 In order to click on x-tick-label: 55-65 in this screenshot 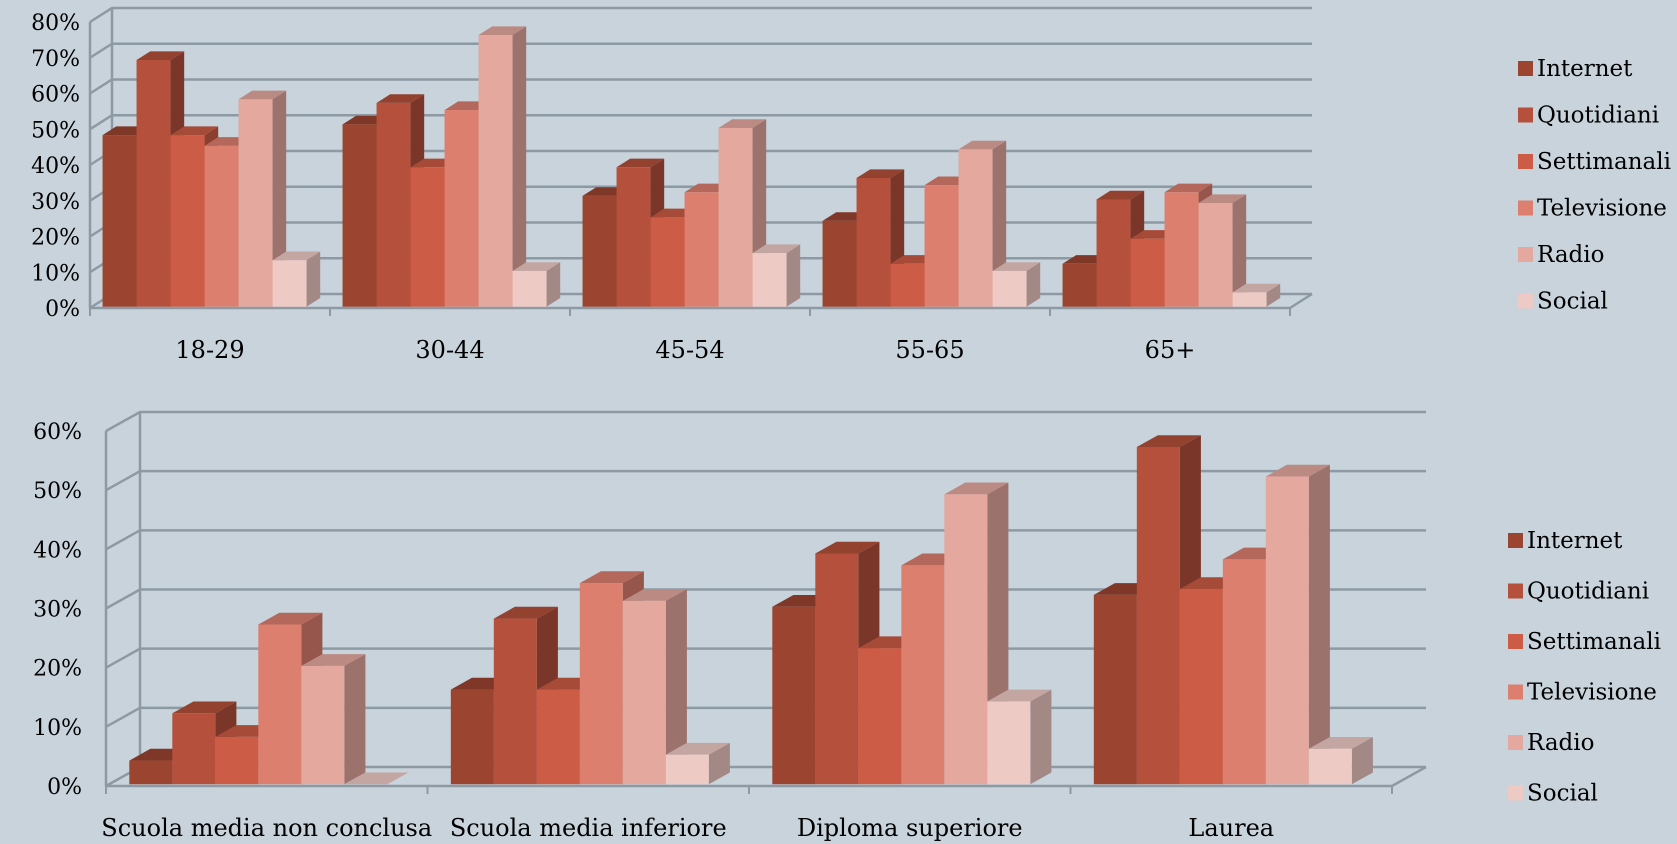, I will do `click(929, 350)`.